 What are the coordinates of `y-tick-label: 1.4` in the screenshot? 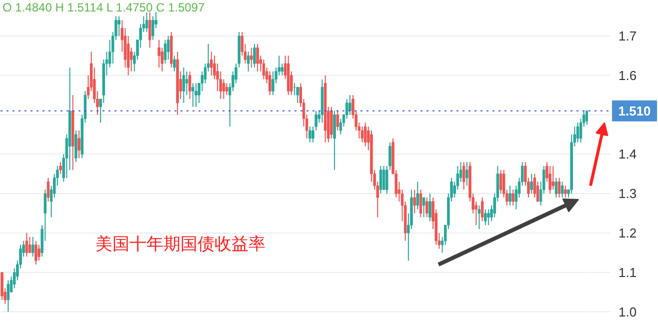 It's located at (627, 154).